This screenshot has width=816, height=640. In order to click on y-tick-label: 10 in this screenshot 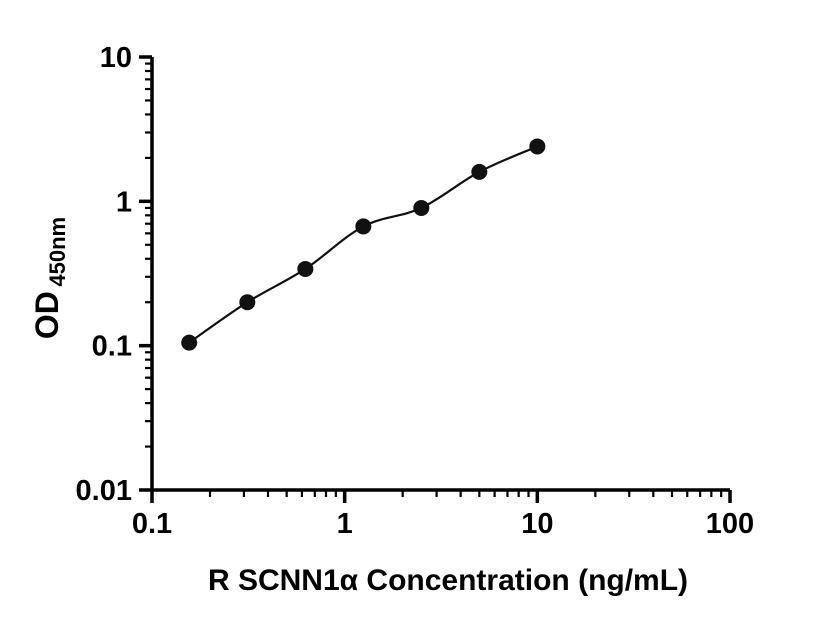, I will do `click(116, 58)`.